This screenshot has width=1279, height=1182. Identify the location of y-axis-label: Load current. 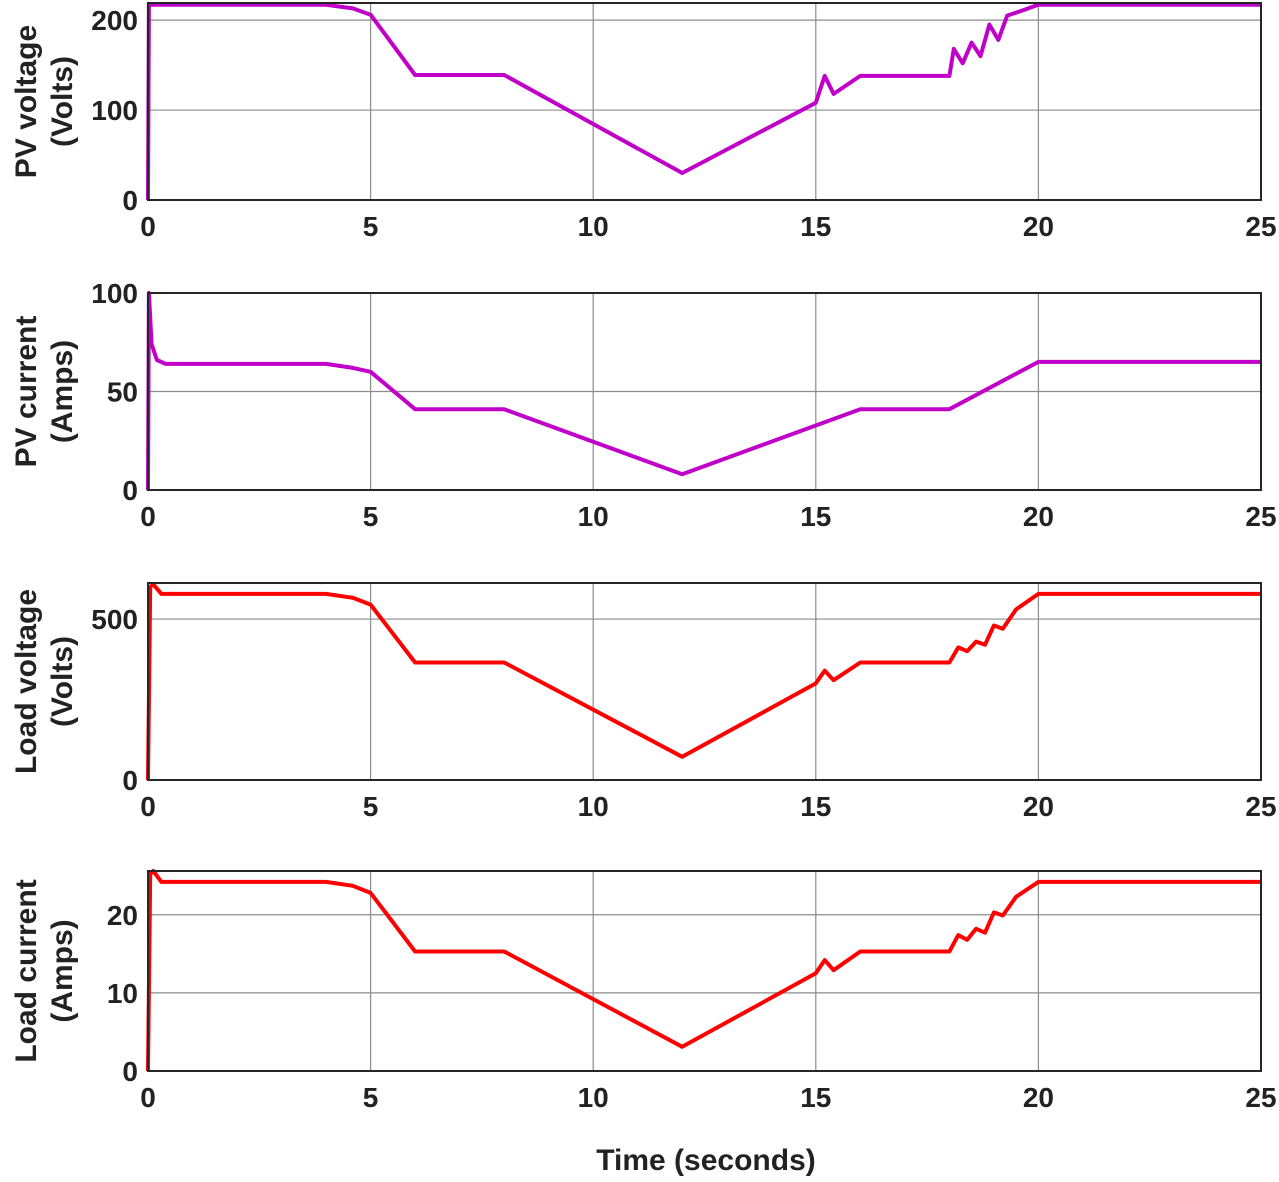
(26, 970).